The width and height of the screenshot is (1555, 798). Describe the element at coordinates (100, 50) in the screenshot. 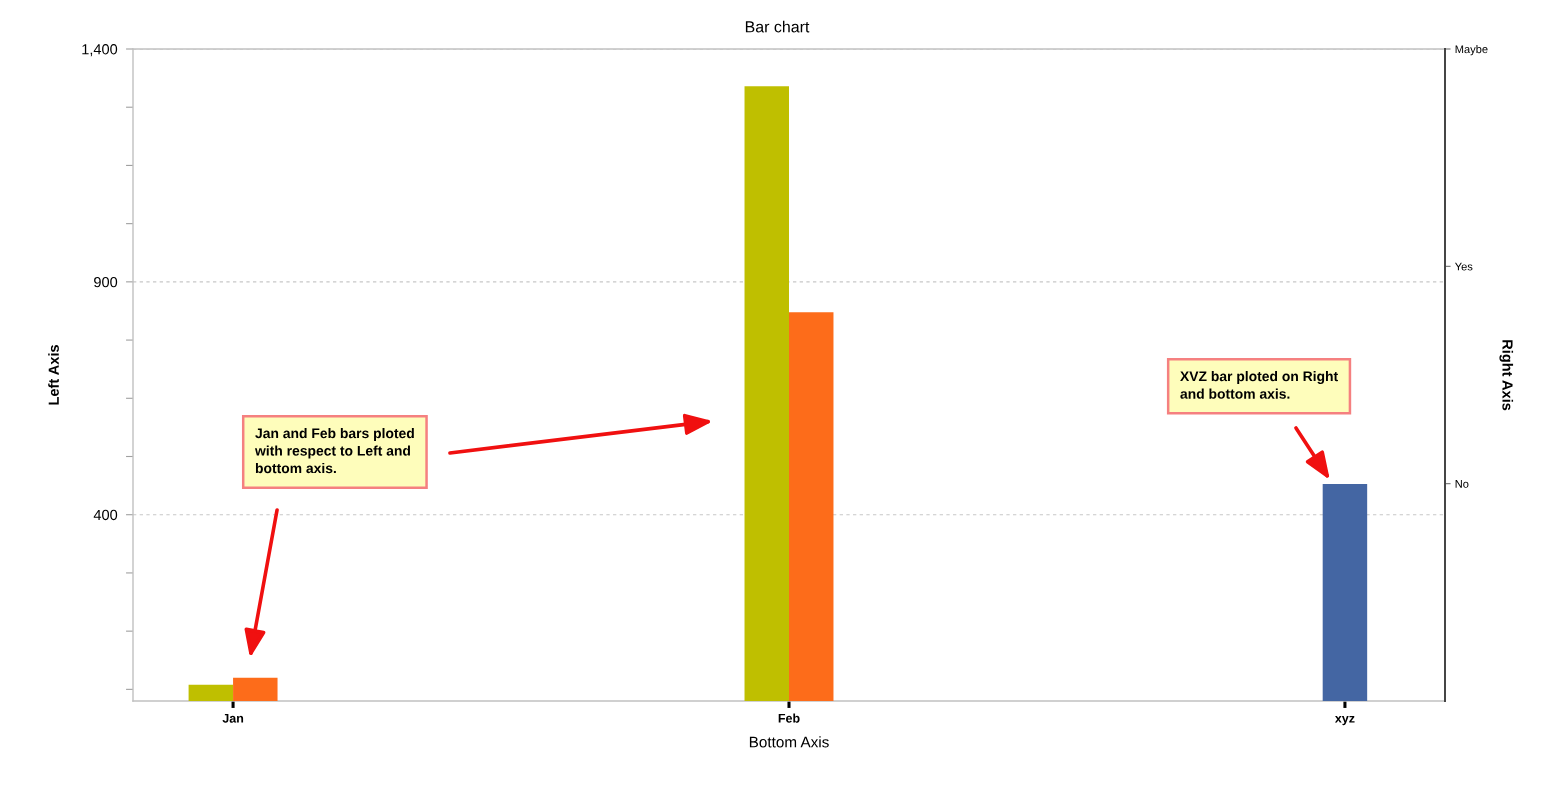

I see `y-tick-label: 1,400` at that location.